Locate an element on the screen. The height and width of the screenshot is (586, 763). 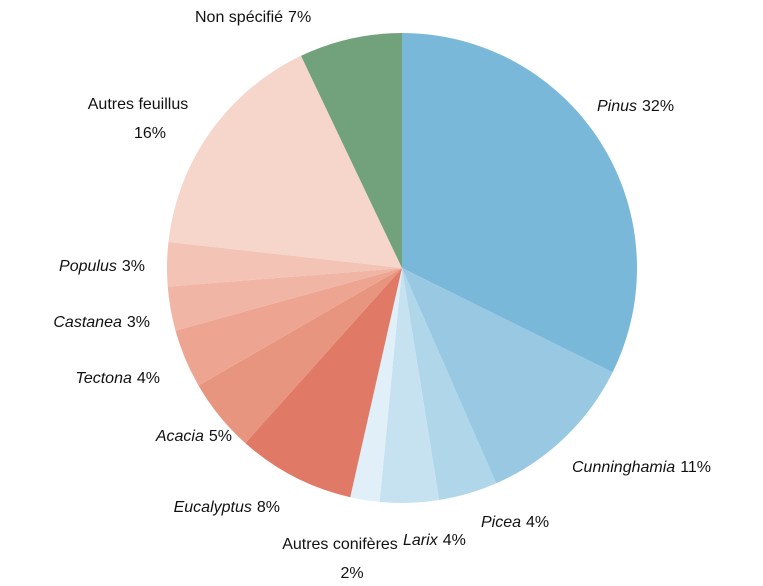
slice-label: Populus 3% is located at coordinates (102, 266).